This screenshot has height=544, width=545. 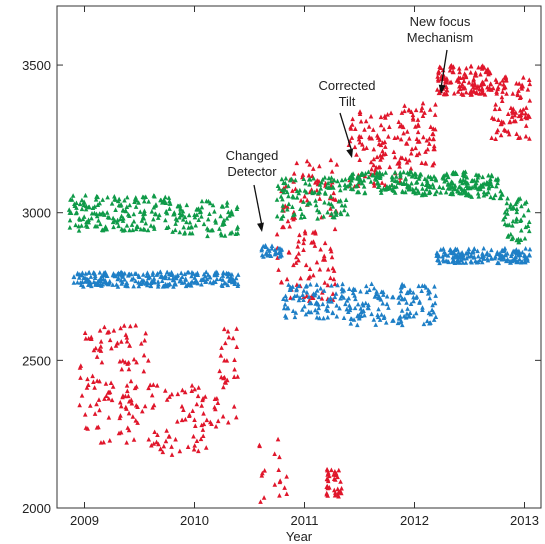 I want to click on annotation-arrow-line, so click(x=346, y=132).